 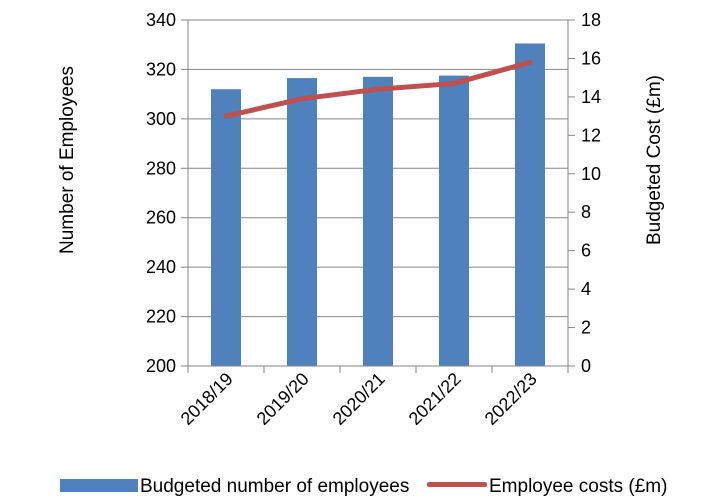 I want to click on y2-tick-label: 18, so click(x=591, y=20).